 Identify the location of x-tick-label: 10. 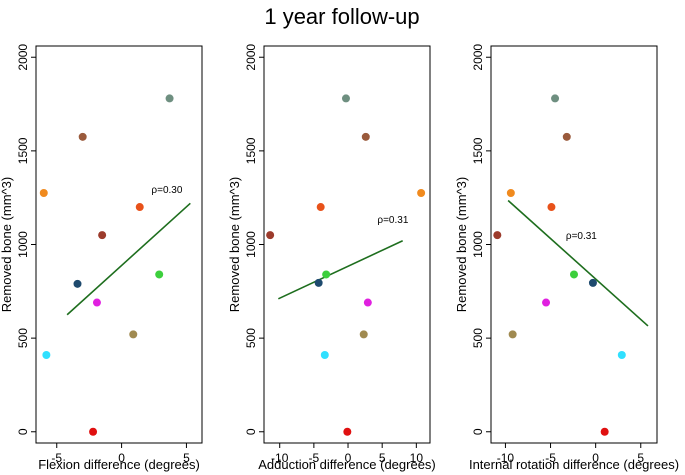
(417, 458).